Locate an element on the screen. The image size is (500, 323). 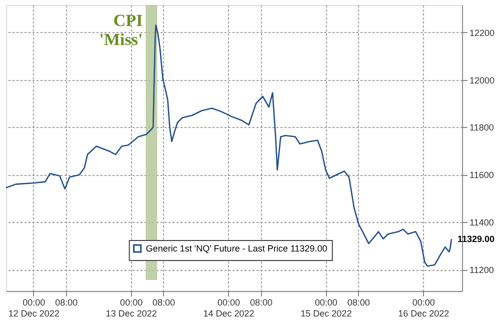
y-tick-label: 11600 is located at coordinates (482, 175).